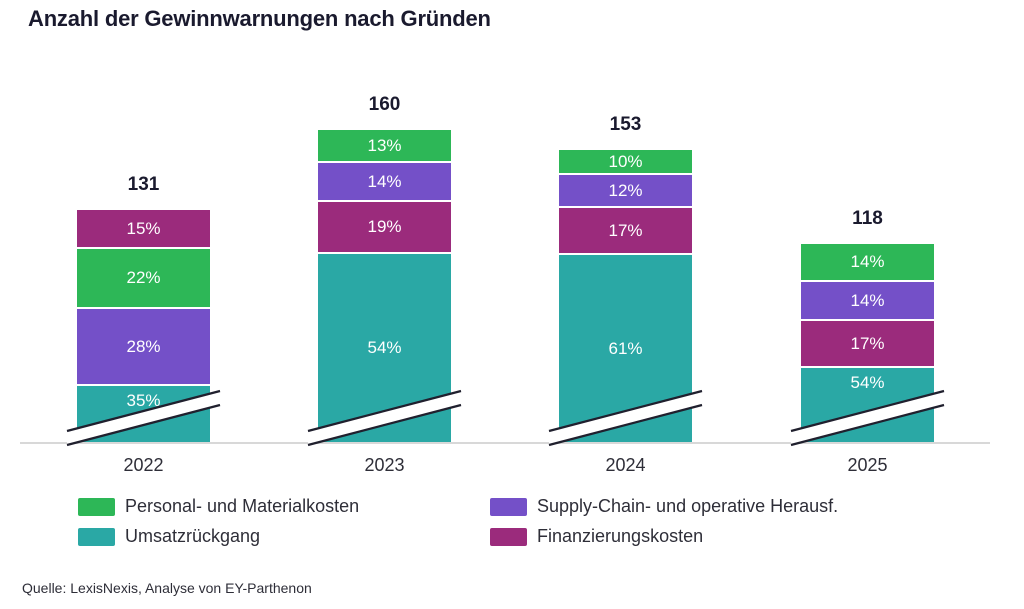 Image resolution: width=1024 pixels, height=609 pixels. I want to click on legend-label: Personal- und Materialkosten, so click(242, 506).